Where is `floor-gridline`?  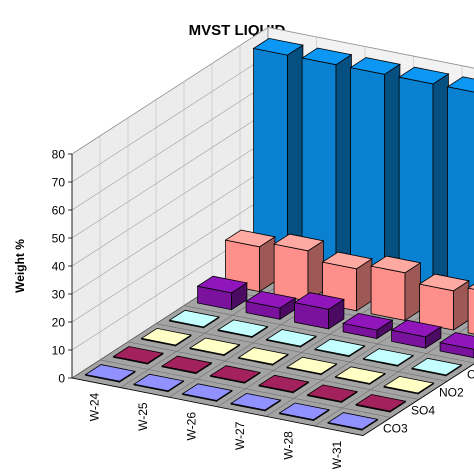 floor-gridline is located at coordinates (394, 374).